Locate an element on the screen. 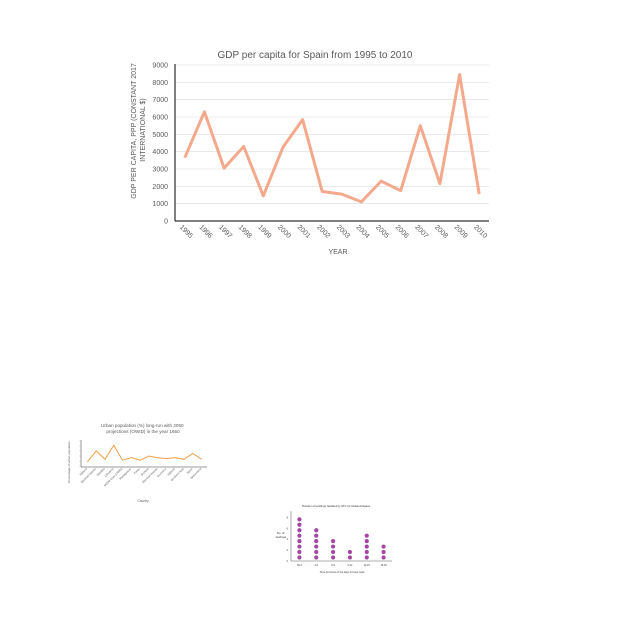 This screenshot has width=640, height=640. dot-x-tick-label: 15-18 is located at coordinates (384, 565).